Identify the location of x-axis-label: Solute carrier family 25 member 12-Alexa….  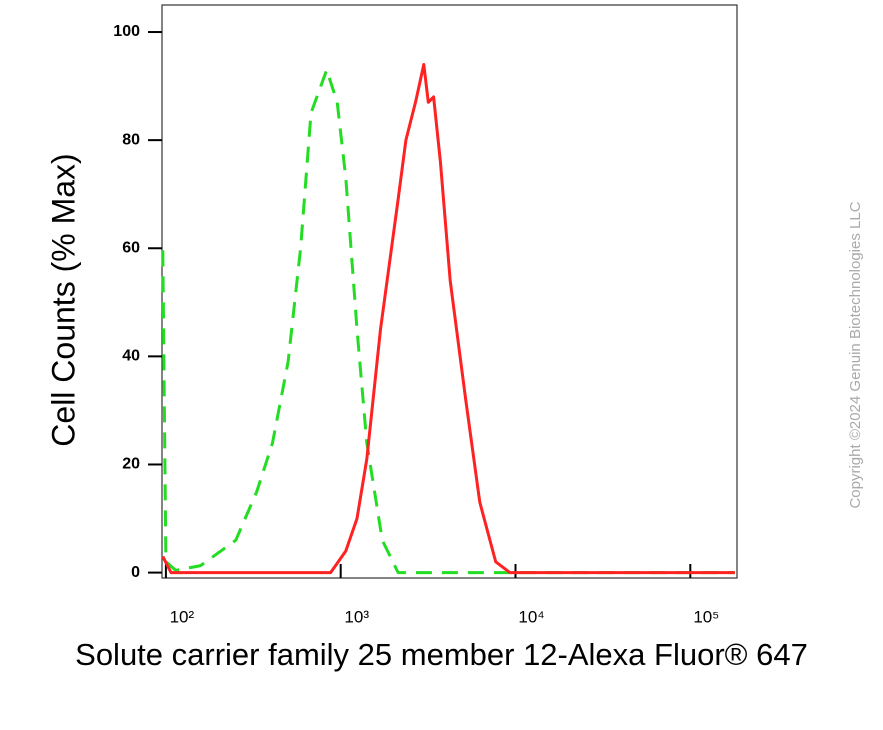
(441, 654).